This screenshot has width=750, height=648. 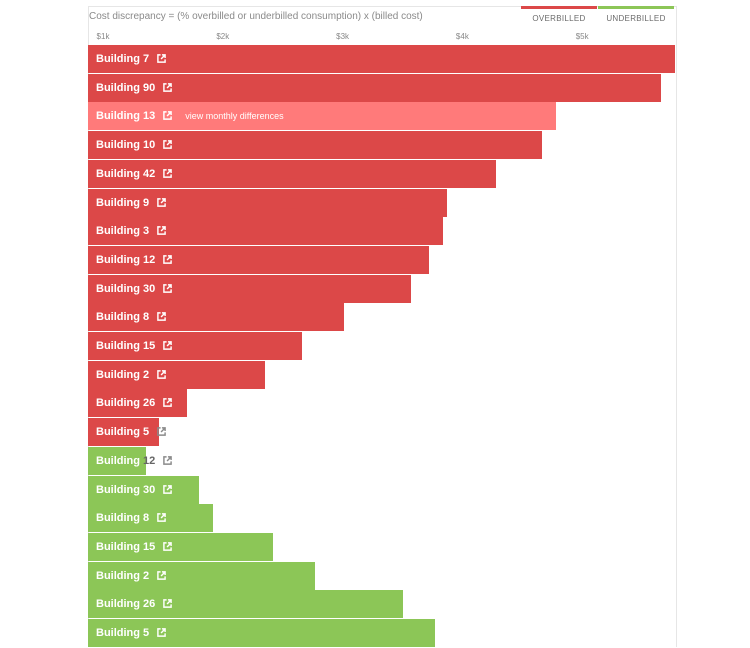 What do you see at coordinates (103, 36) in the screenshot?
I see `x-tick-label: $1k` at bounding box center [103, 36].